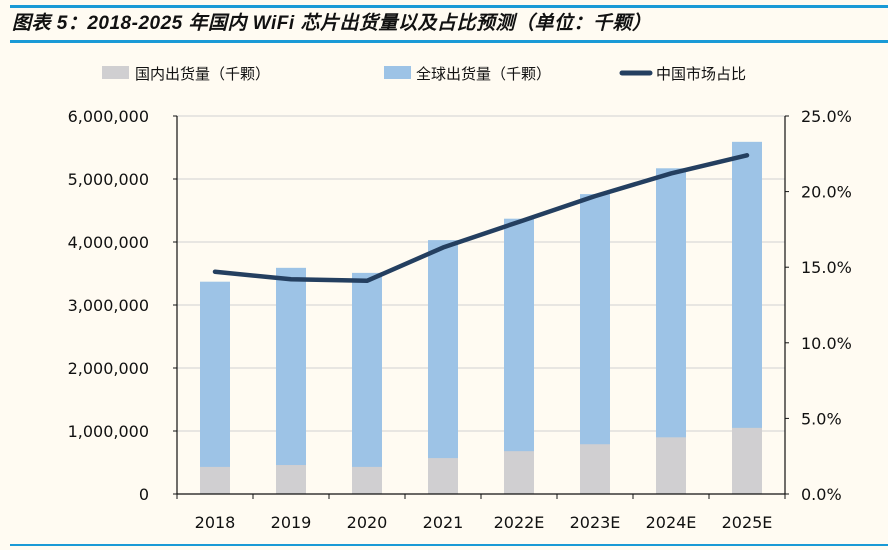  What do you see at coordinates (215, 480) in the screenshot?
I see `bar-domestic-2018` at bounding box center [215, 480].